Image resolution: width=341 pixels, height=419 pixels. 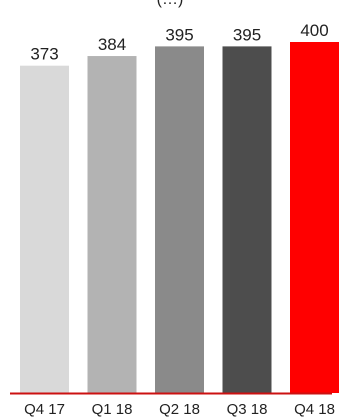 What do you see at coordinates (112, 409) in the screenshot?
I see `category-label: Q1 18` at bounding box center [112, 409].